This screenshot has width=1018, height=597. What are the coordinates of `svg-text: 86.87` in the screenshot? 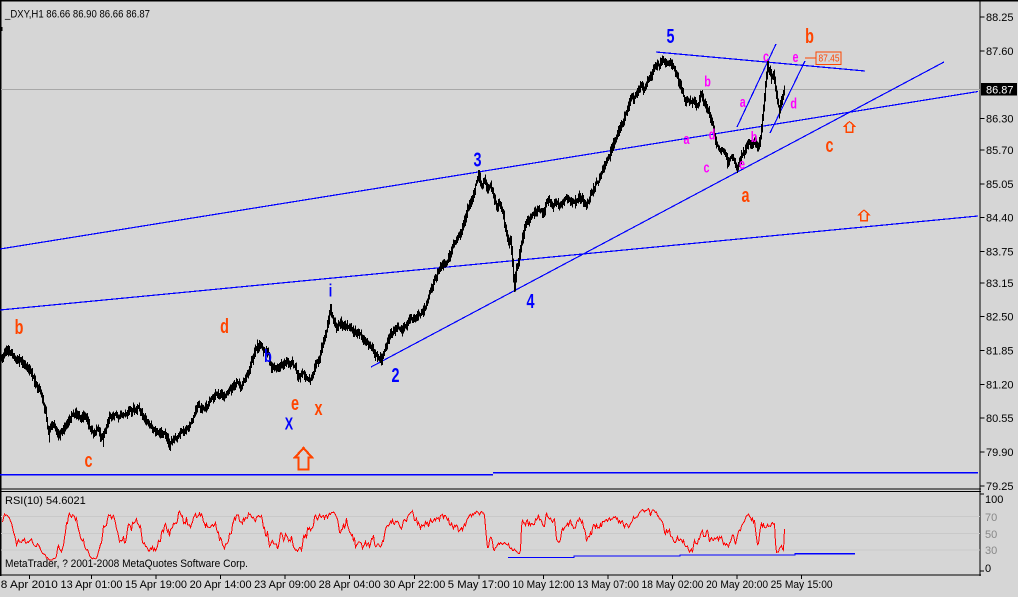 It's located at (1000, 91).